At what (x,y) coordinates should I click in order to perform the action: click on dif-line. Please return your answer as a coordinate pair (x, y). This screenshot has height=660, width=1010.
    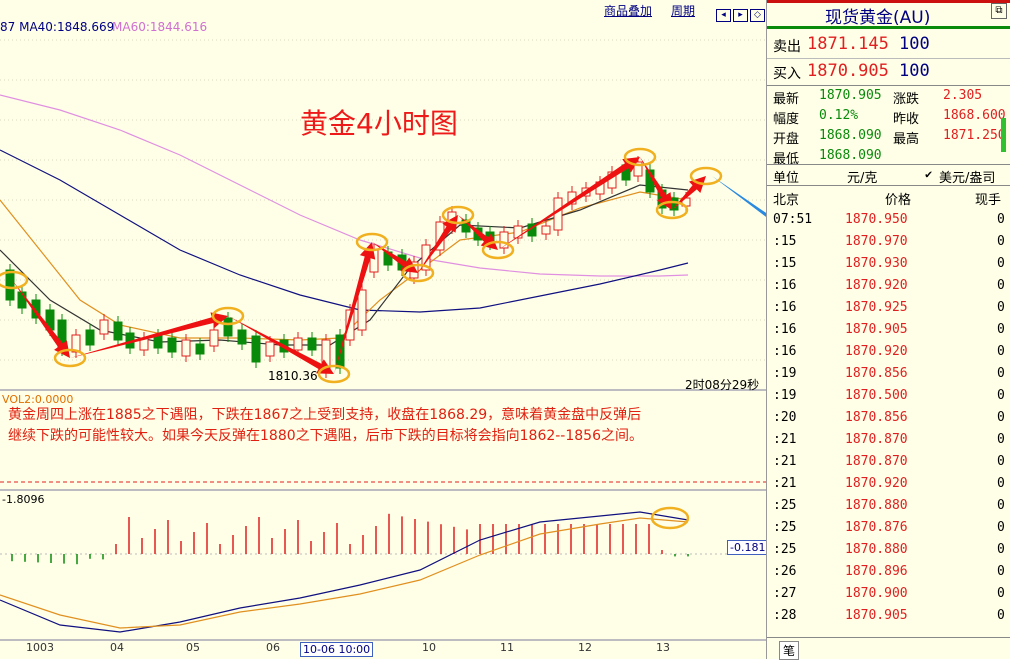
    Looking at the image, I should click on (344, 572).